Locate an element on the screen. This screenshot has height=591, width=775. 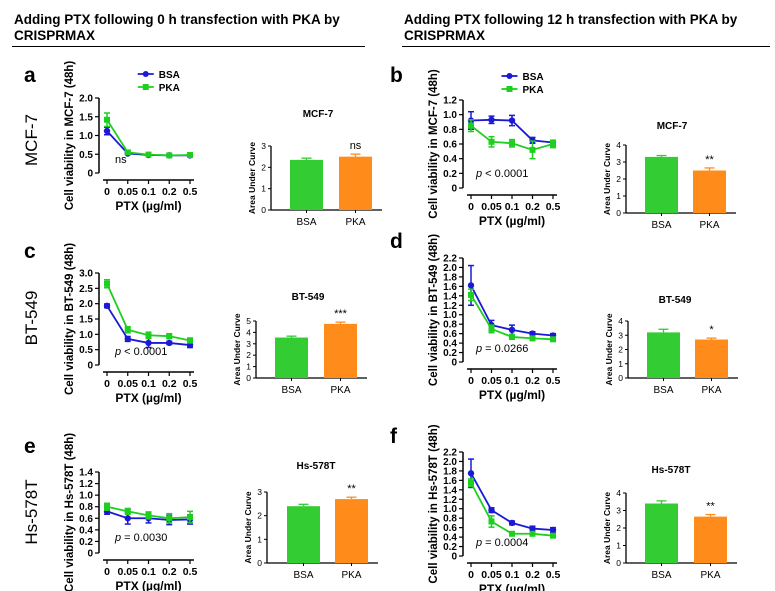
y-tick-label-e: 1.0 is located at coordinates (86, 496).